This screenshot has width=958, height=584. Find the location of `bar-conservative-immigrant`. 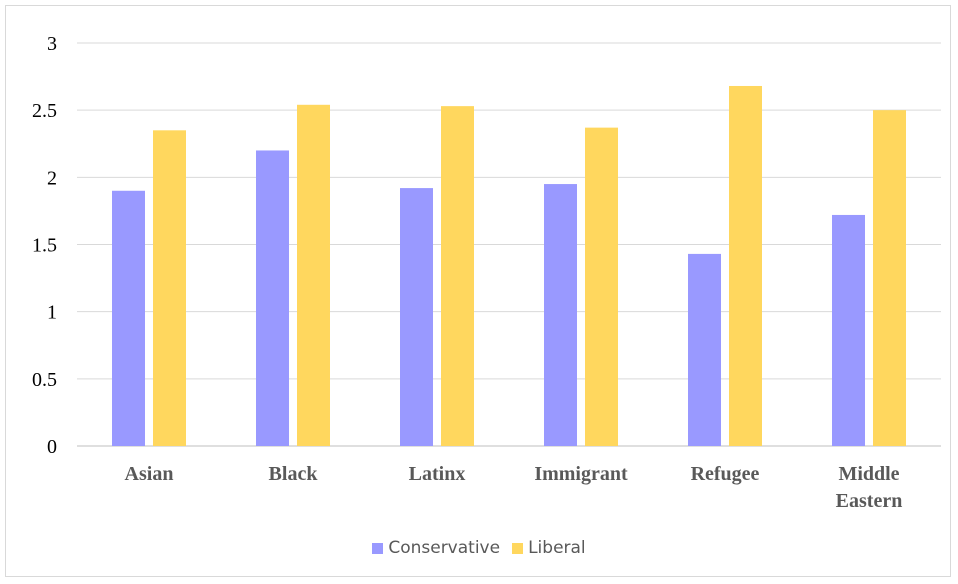

bar-conservative-immigrant is located at coordinates (560, 315).